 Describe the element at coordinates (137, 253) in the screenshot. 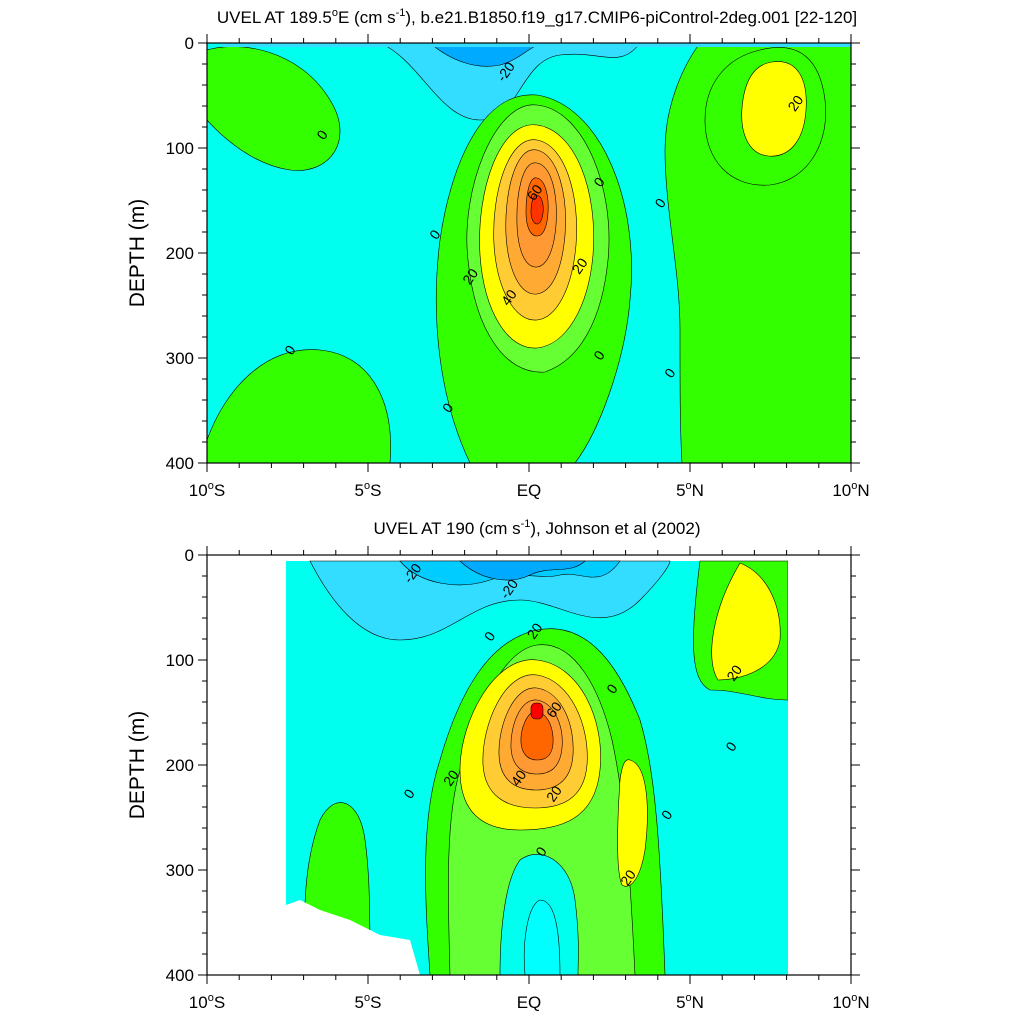

I see `y-axis-label-top: DEPTH (m)` at that location.